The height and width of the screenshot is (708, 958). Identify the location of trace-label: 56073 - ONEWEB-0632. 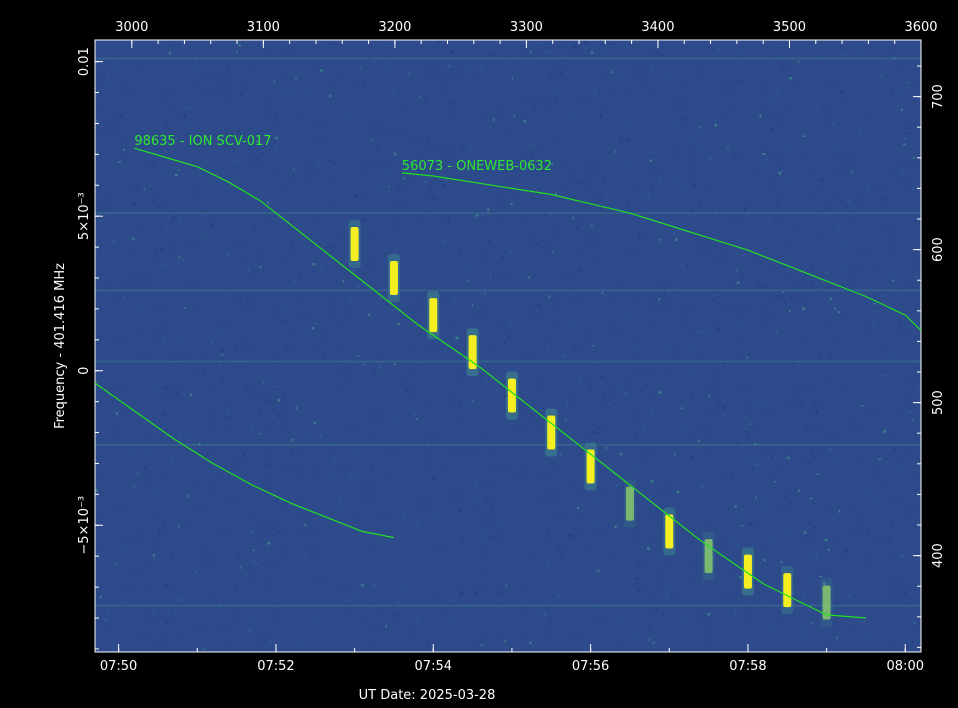
(477, 166).